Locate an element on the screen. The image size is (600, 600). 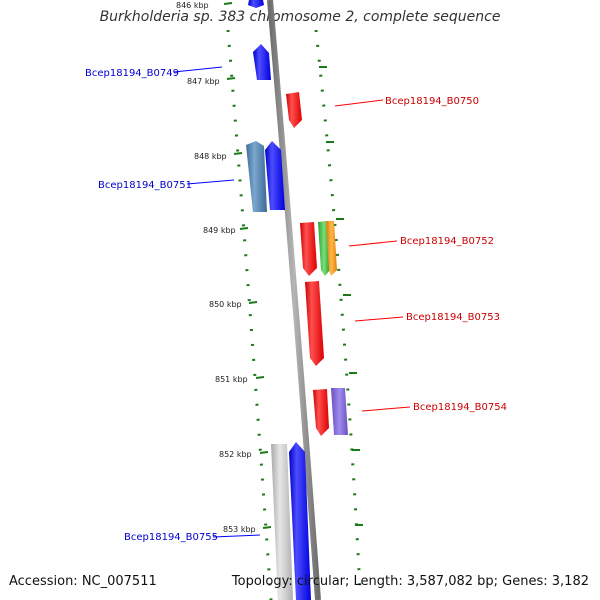
leader-line-B0751 is located at coordinates (210, 182).